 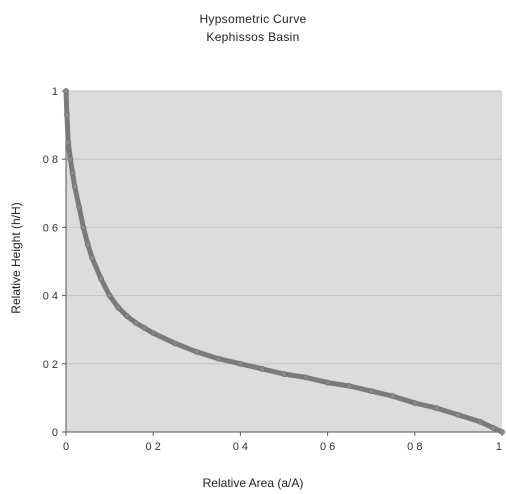 What do you see at coordinates (253, 19) in the screenshot?
I see `chart-title: Hypsometric Curve` at bounding box center [253, 19].